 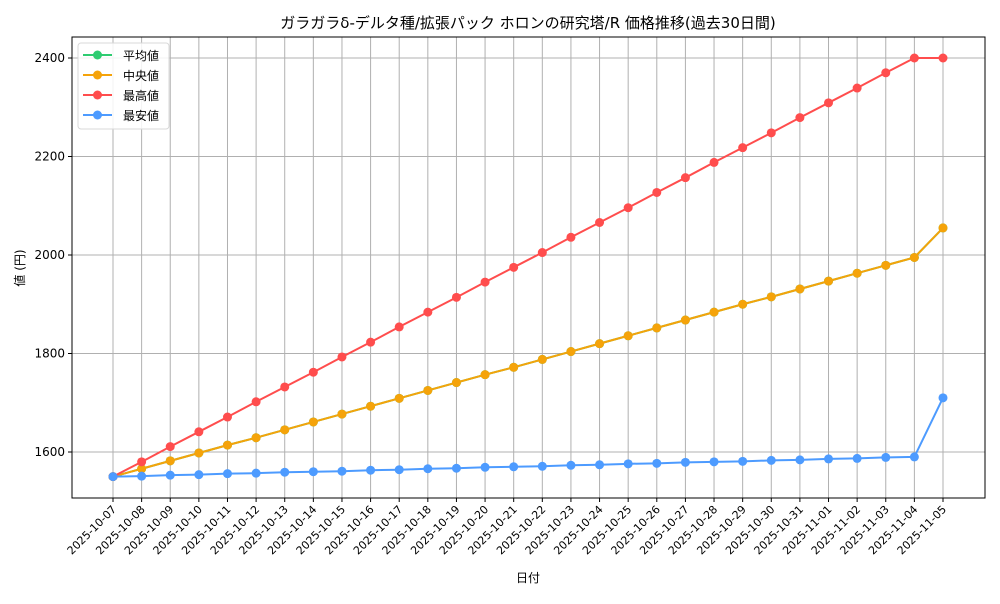 I want to click on legend-box, so click(x=123, y=86).